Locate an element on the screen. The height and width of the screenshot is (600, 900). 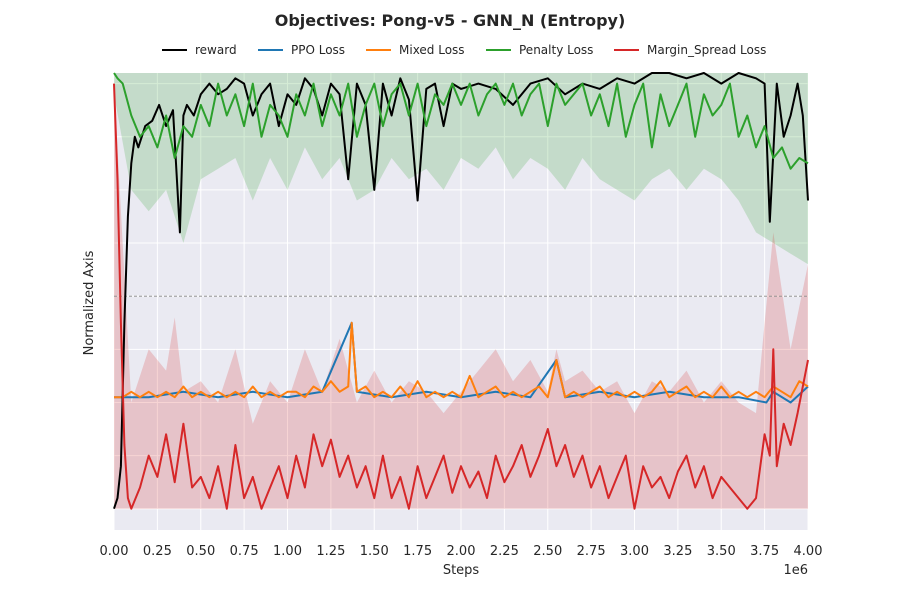
series-line-ppo-loss is located at coordinates (461, 362).